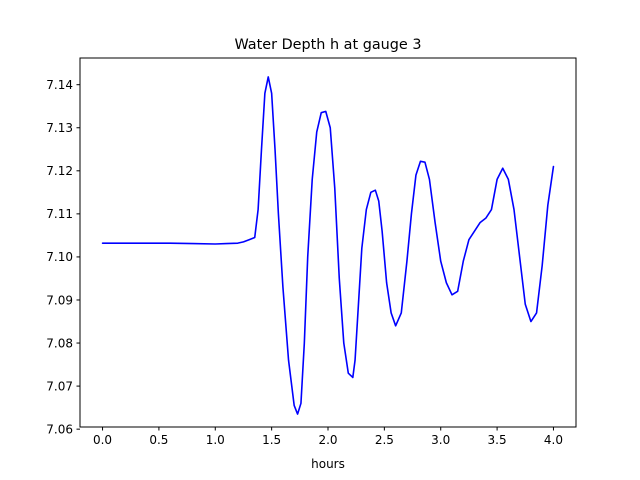  Describe the element at coordinates (384, 440) in the screenshot. I see `x-tick-label: 2.5` at that location.